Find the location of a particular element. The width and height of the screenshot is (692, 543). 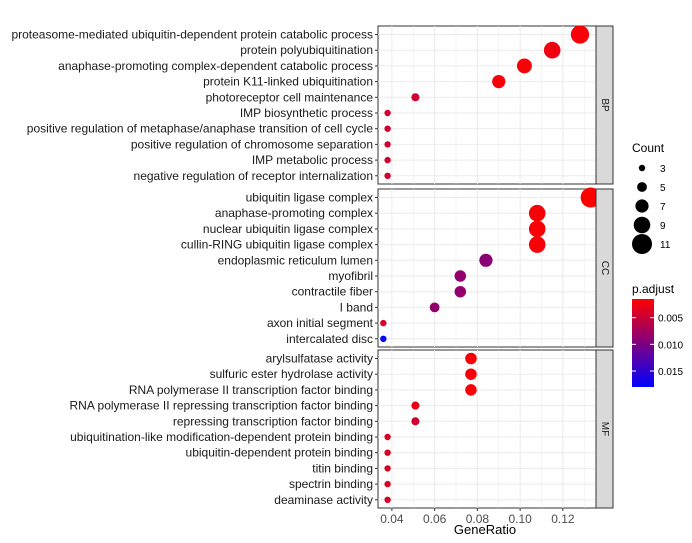

term-label: arylsulfatase activity is located at coordinates (319, 359).